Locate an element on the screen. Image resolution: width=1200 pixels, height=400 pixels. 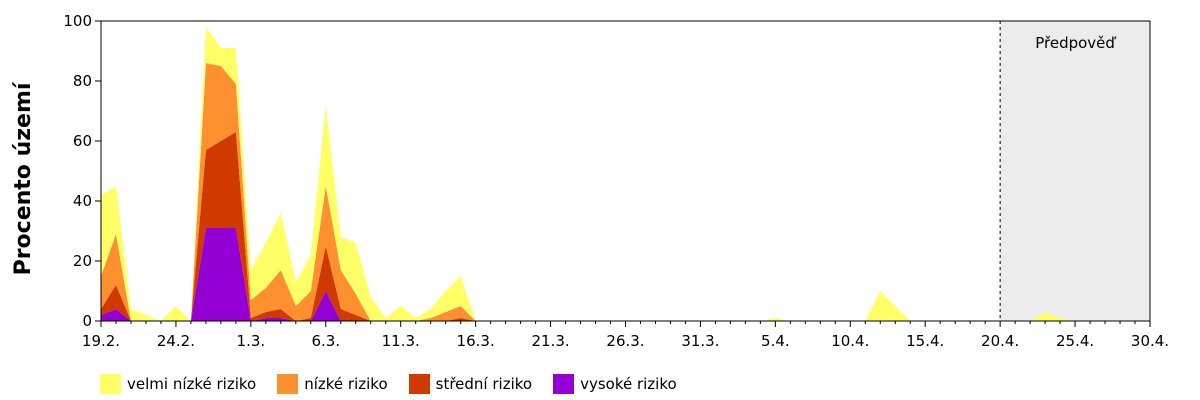
y-tick-label: 80 is located at coordinates (82, 81).